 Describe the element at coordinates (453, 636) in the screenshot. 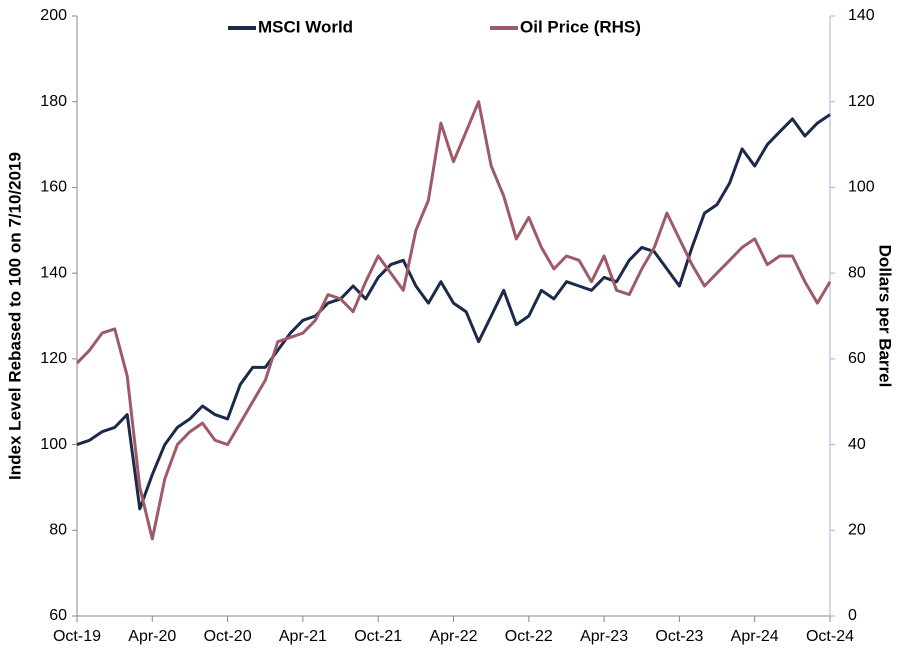

I see `x-tick-label: Apr-22` at that location.